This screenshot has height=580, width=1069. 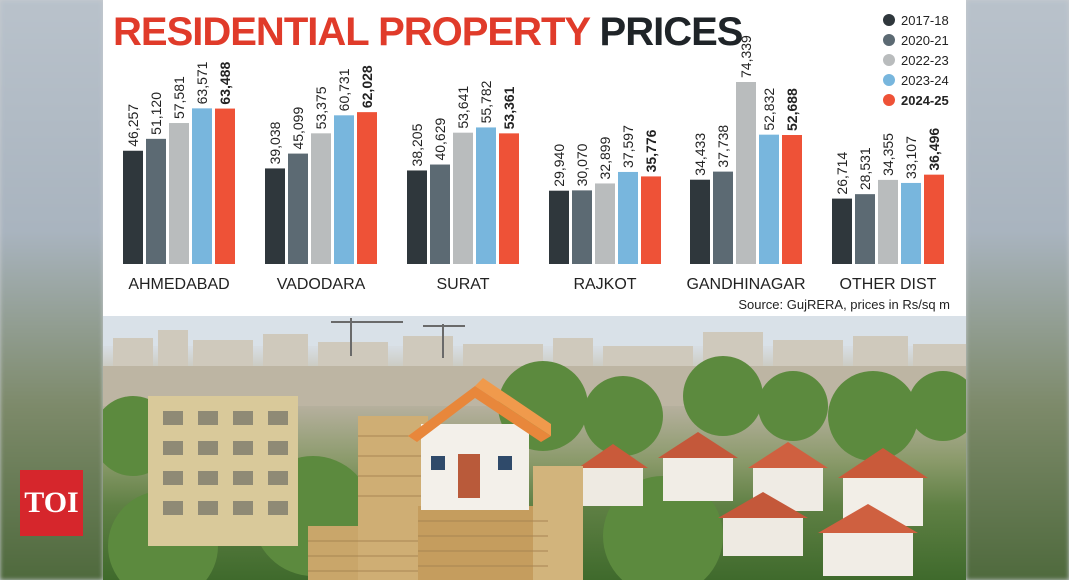 What do you see at coordinates (604, 284) in the screenshot?
I see `category-label: RAJKOT` at bounding box center [604, 284].